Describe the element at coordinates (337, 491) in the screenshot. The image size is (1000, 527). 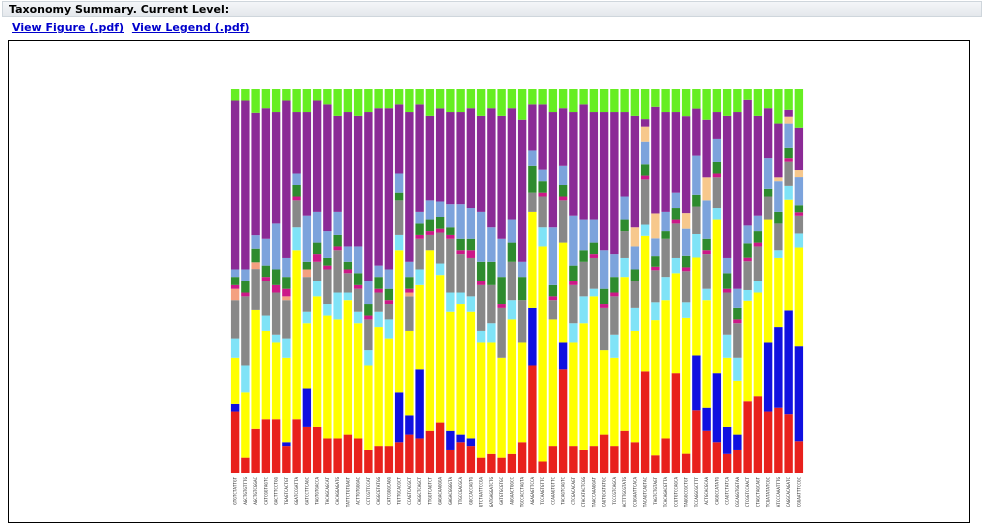
I see `x-tick-label: CACAGGAGATG` at that location.